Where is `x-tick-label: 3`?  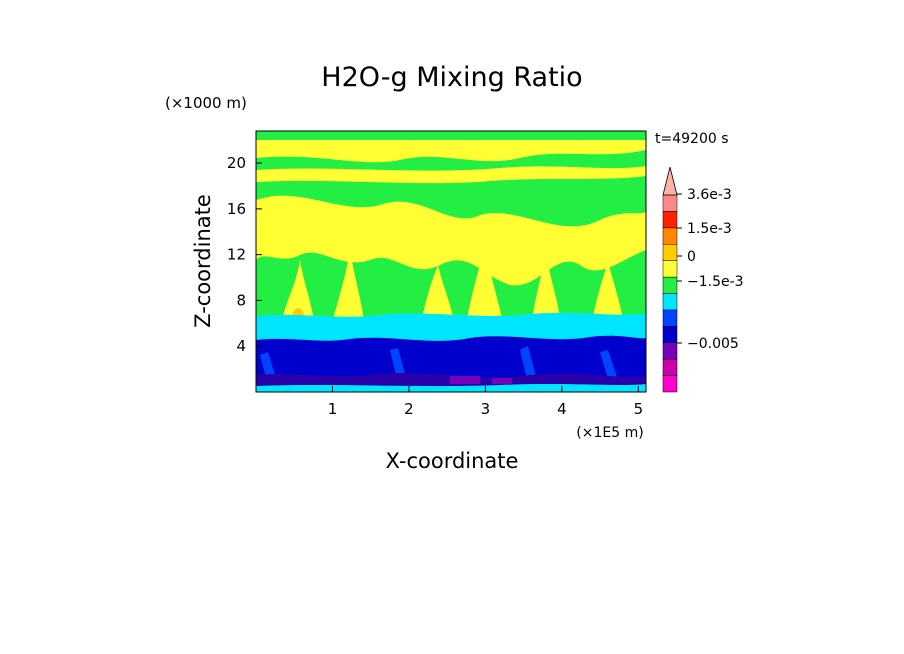
x-tick-label: 3 is located at coordinates (486, 409).